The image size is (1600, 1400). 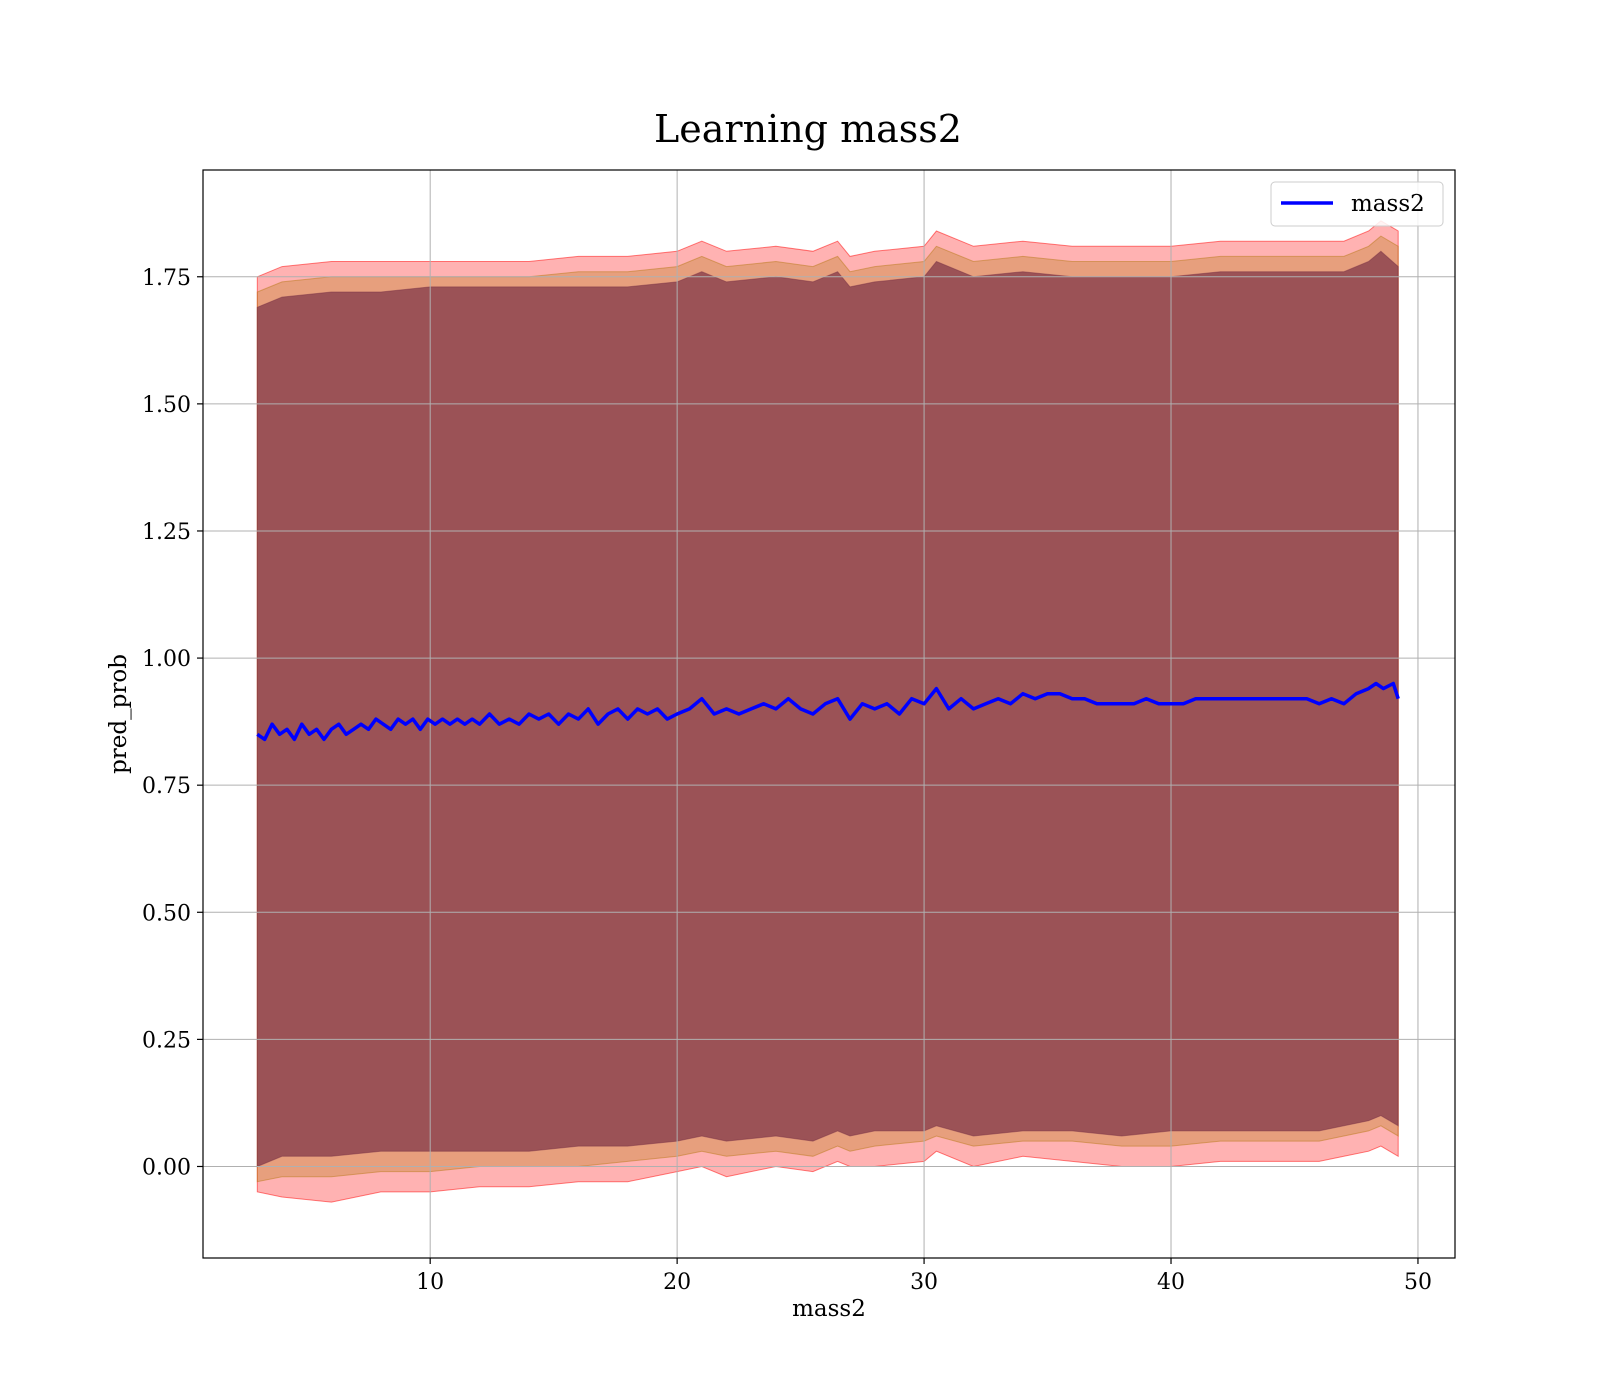 What do you see at coordinates (166, 659) in the screenshot?
I see `y-tick-label-4: 1.00` at bounding box center [166, 659].